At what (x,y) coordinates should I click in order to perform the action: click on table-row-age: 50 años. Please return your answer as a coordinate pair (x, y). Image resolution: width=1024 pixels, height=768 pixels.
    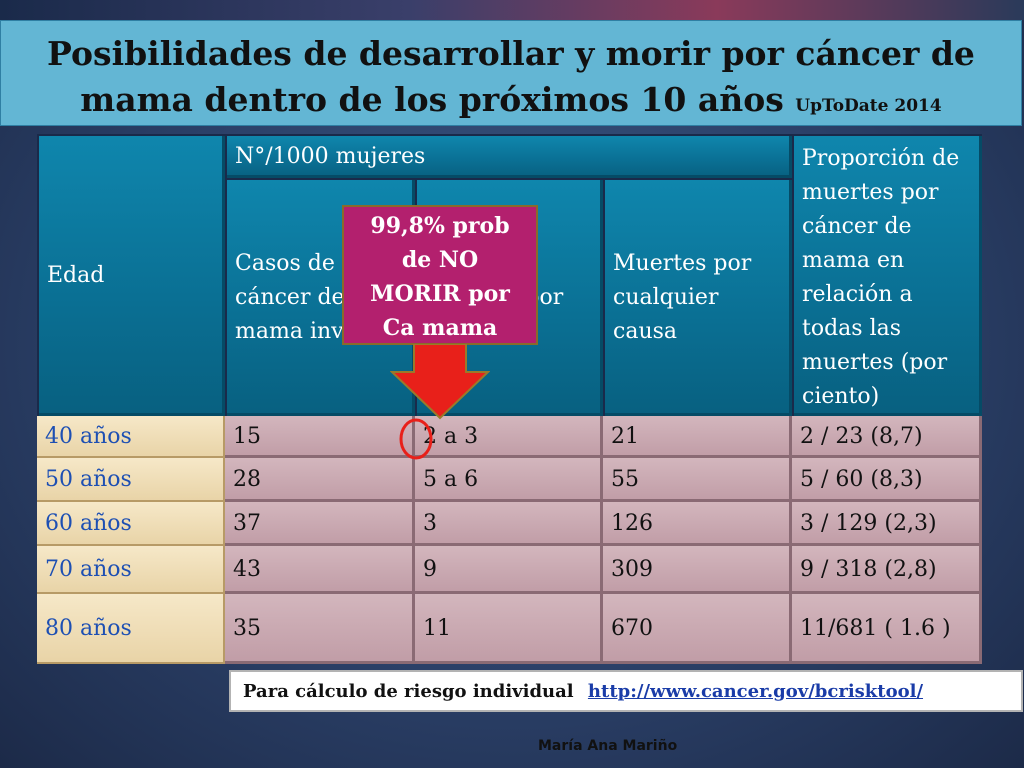
    Looking at the image, I should click on (131, 480).